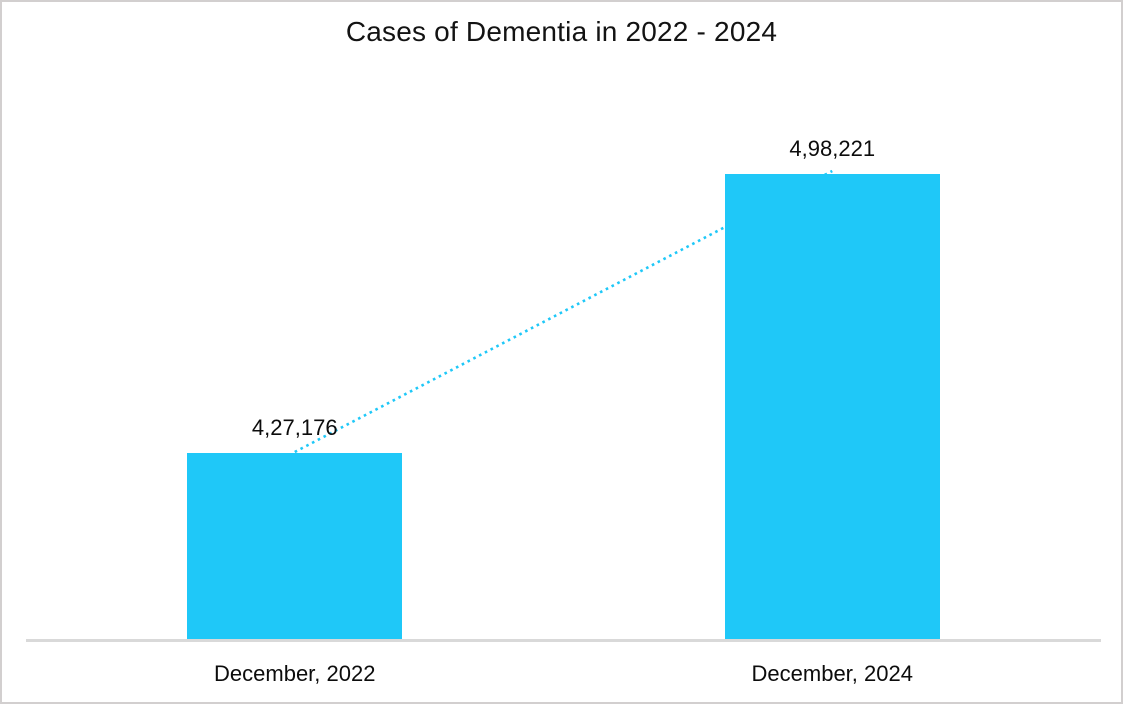 This screenshot has width=1123, height=704. What do you see at coordinates (832, 673) in the screenshot?
I see `x-axis-label-December, 2024: December, 2024` at bounding box center [832, 673].